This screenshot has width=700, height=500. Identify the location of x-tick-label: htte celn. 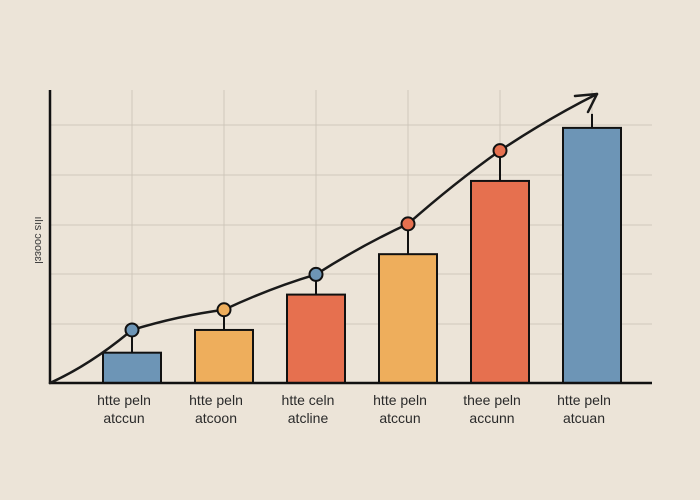
(308, 400).